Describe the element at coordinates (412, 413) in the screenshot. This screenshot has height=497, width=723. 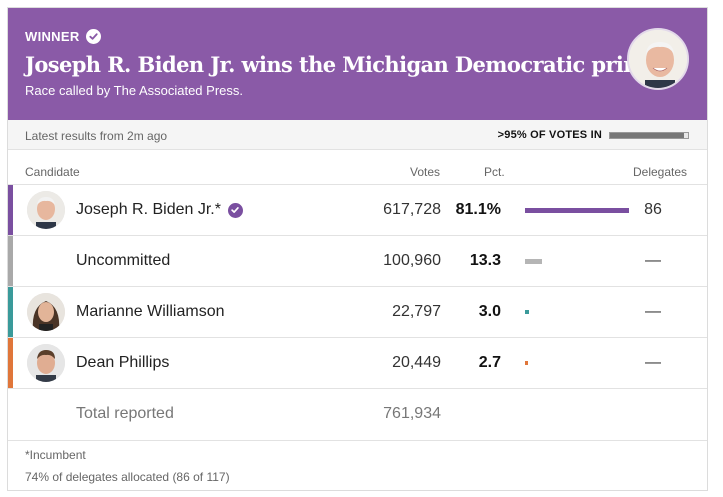
I see `total-votes: 761,934` at that location.